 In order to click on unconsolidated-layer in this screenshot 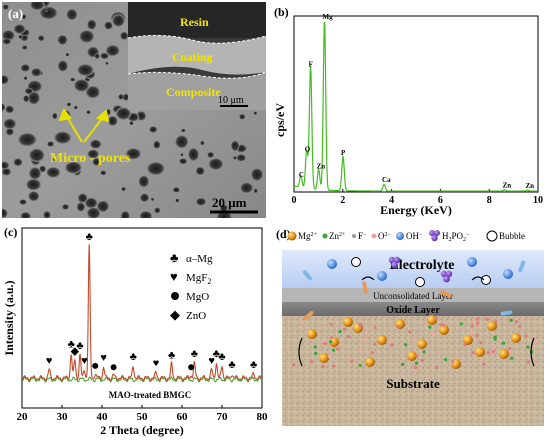, I will do `click(413, 295)`.